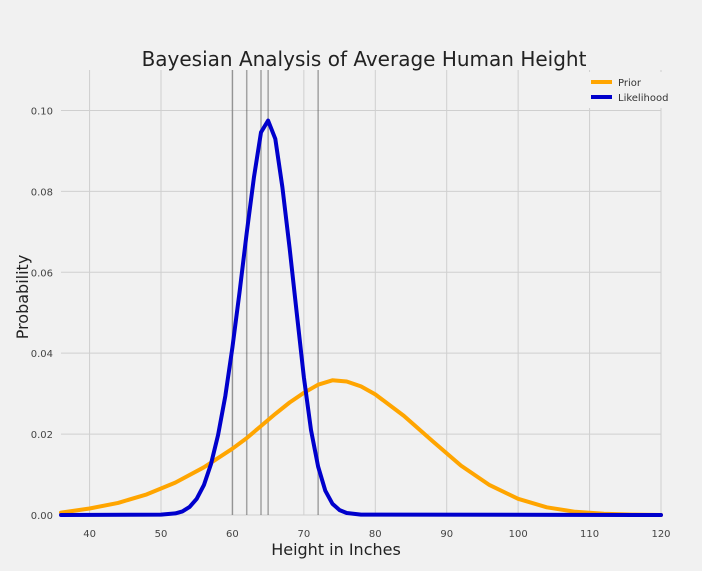 The image size is (702, 571). What do you see at coordinates (42, 192) in the screenshot?
I see `y-tick-label: 0.08` at bounding box center [42, 192].